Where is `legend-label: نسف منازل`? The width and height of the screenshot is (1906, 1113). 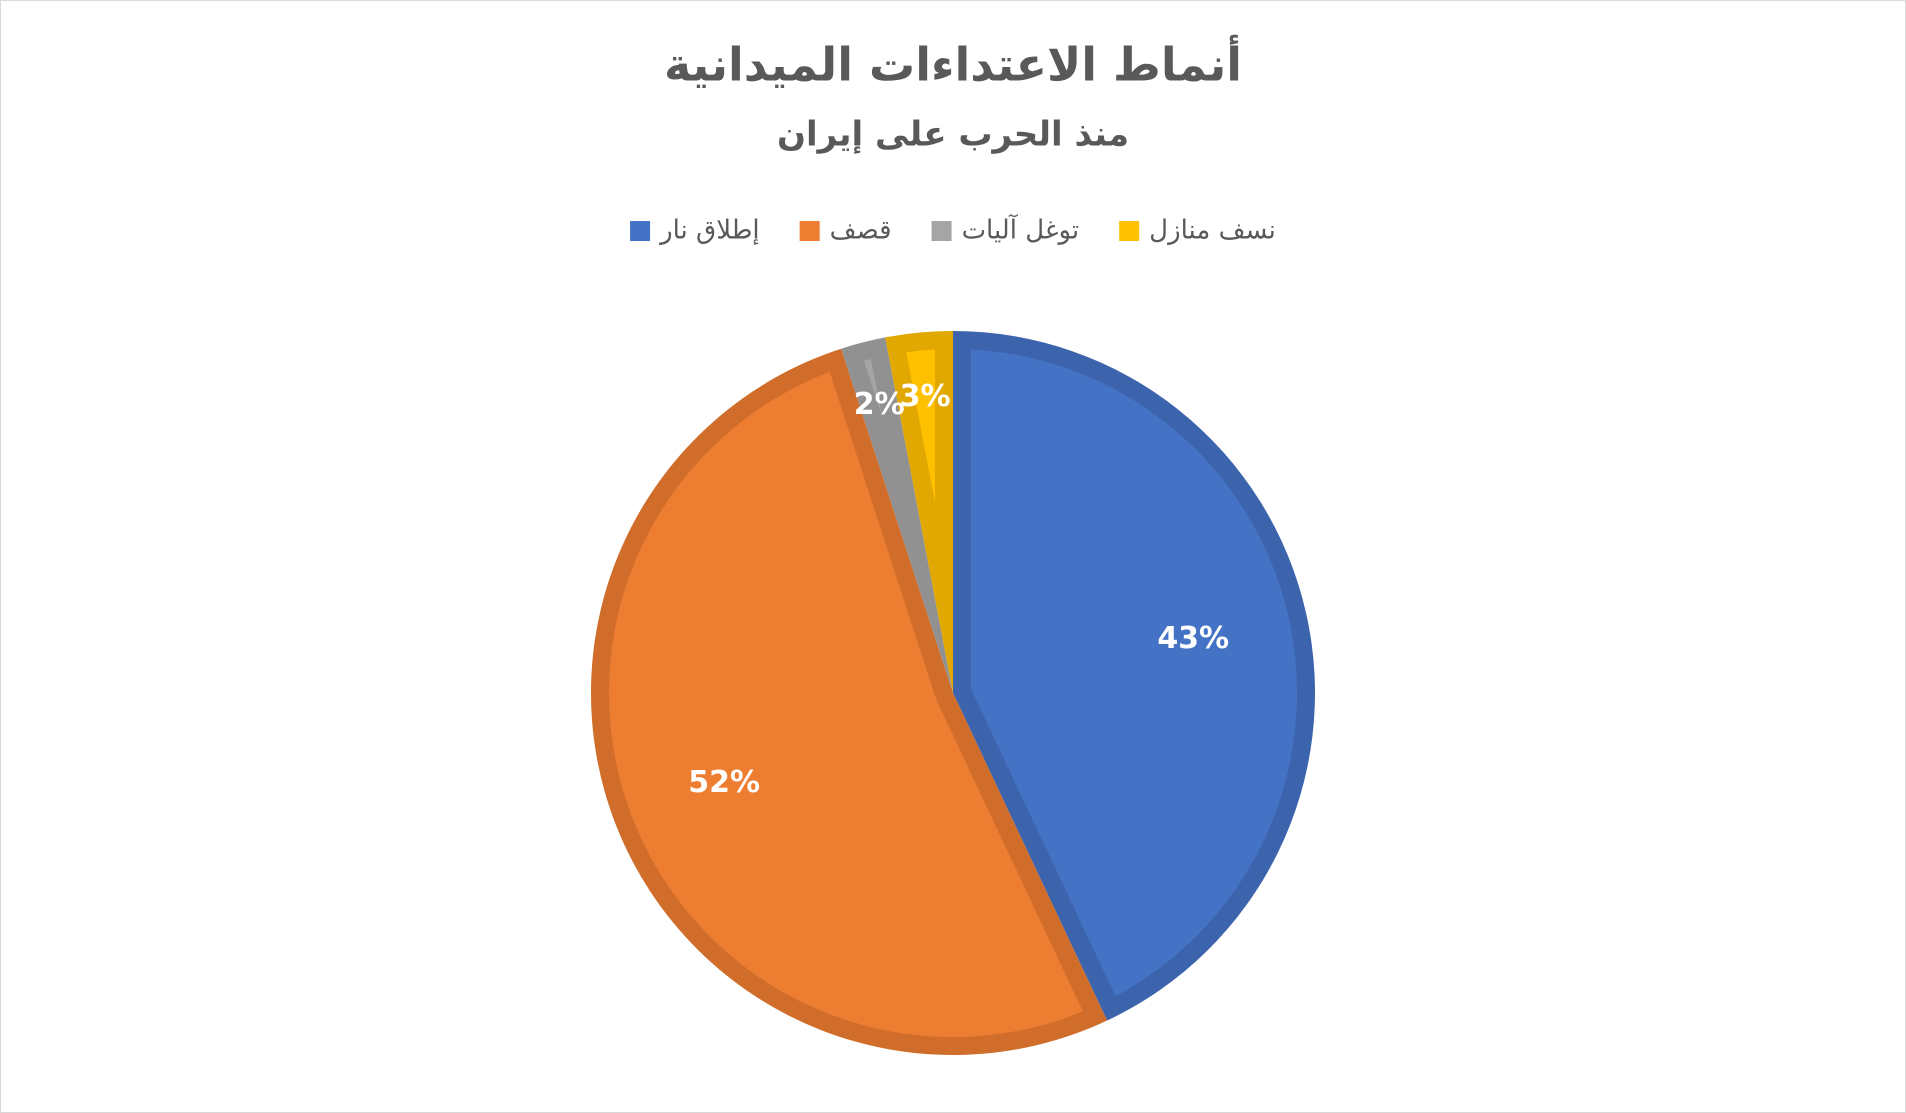
legend-label: نسف منازل is located at coordinates (1212, 231).